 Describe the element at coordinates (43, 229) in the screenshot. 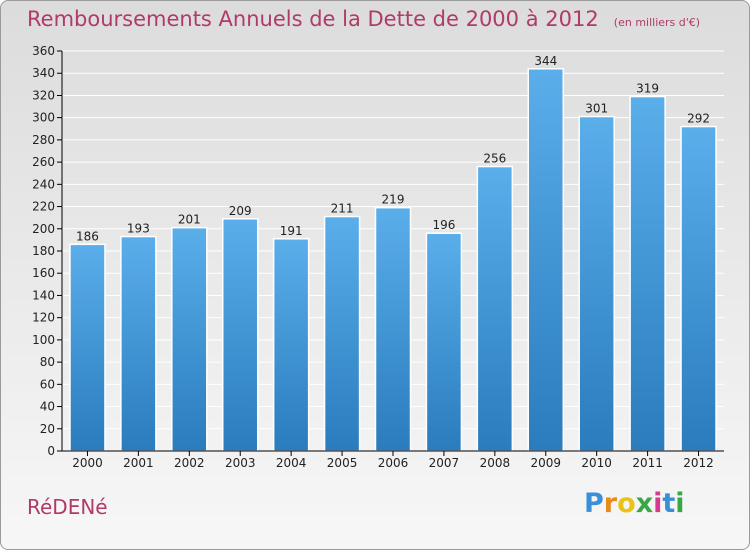

I see `y-tick-label: 200` at that location.